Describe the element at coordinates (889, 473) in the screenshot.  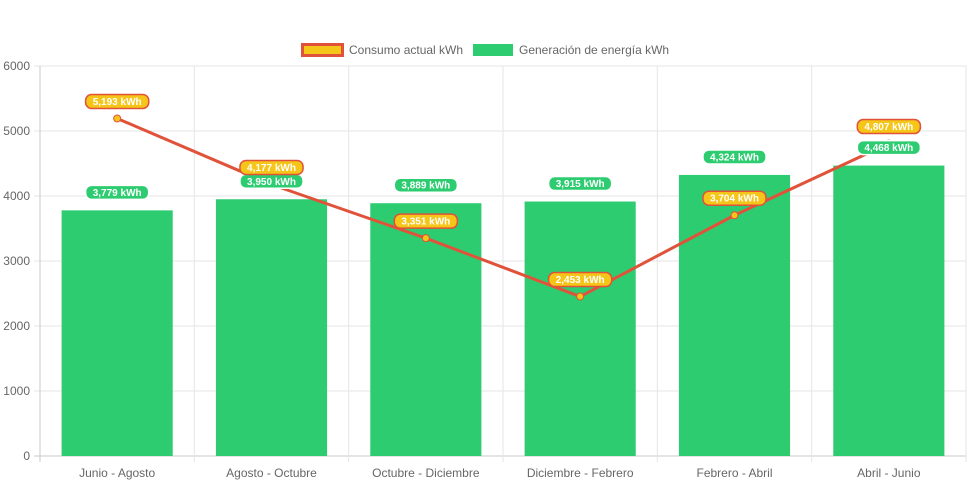
I see `x-tick-label: Abril - Junio` at that location.